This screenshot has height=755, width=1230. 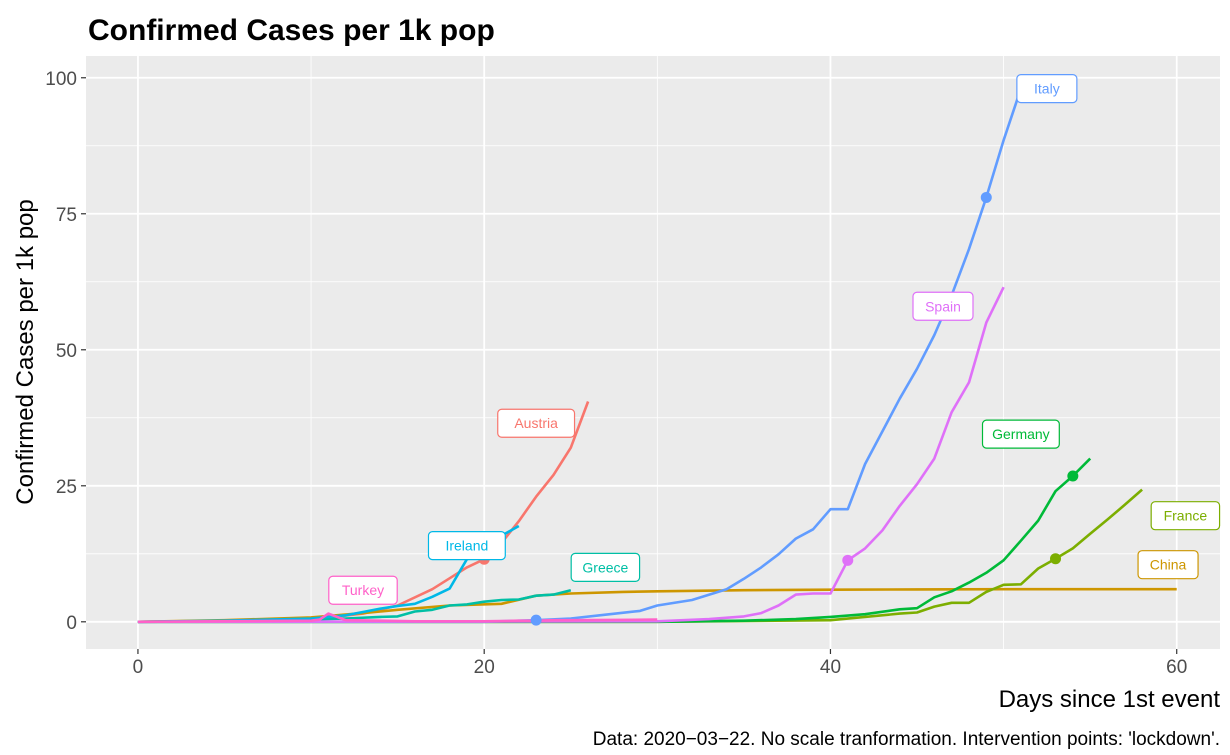 I want to click on x-tick-label: 40, so click(x=830, y=667).